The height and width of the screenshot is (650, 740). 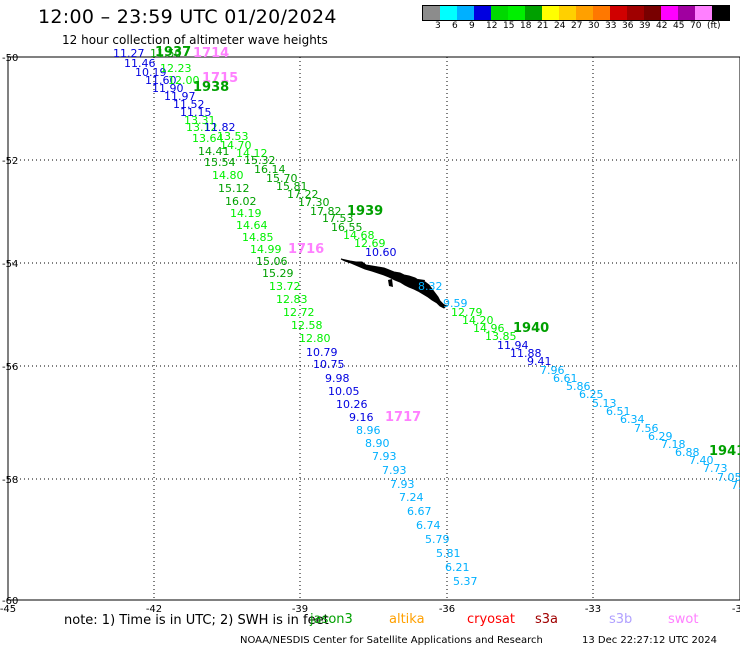 I want to click on wave-height-value: 16.14, so click(x=270, y=169).